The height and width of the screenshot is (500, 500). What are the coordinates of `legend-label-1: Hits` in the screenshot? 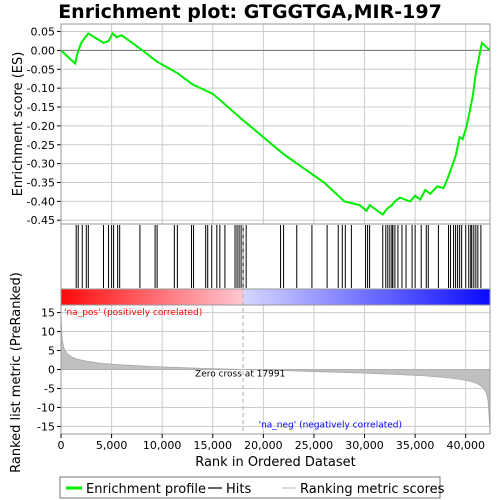 It's located at (238, 489).